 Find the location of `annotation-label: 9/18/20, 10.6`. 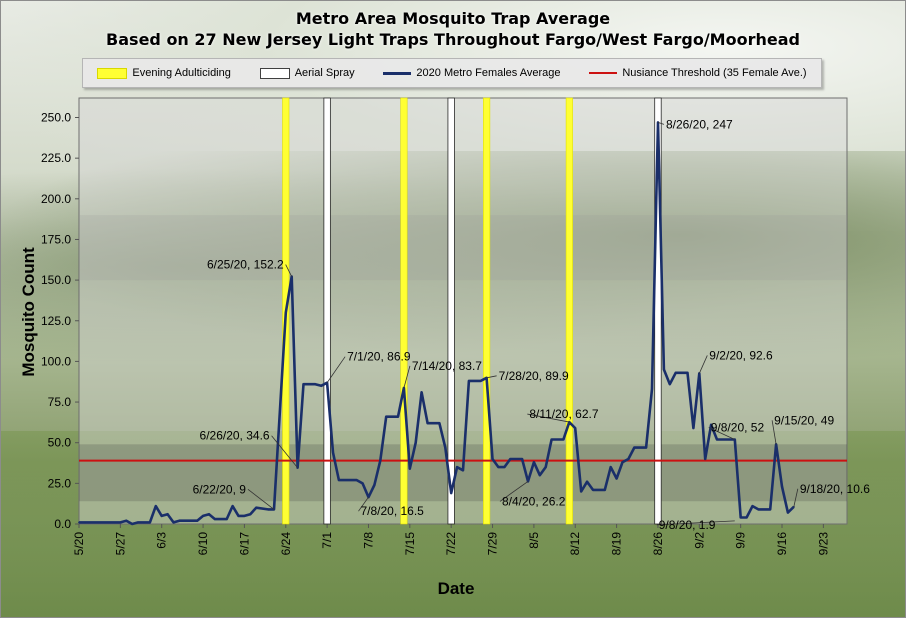

annotation-label: 9/18/20, 10.6 is located at coordinates (835, 489).